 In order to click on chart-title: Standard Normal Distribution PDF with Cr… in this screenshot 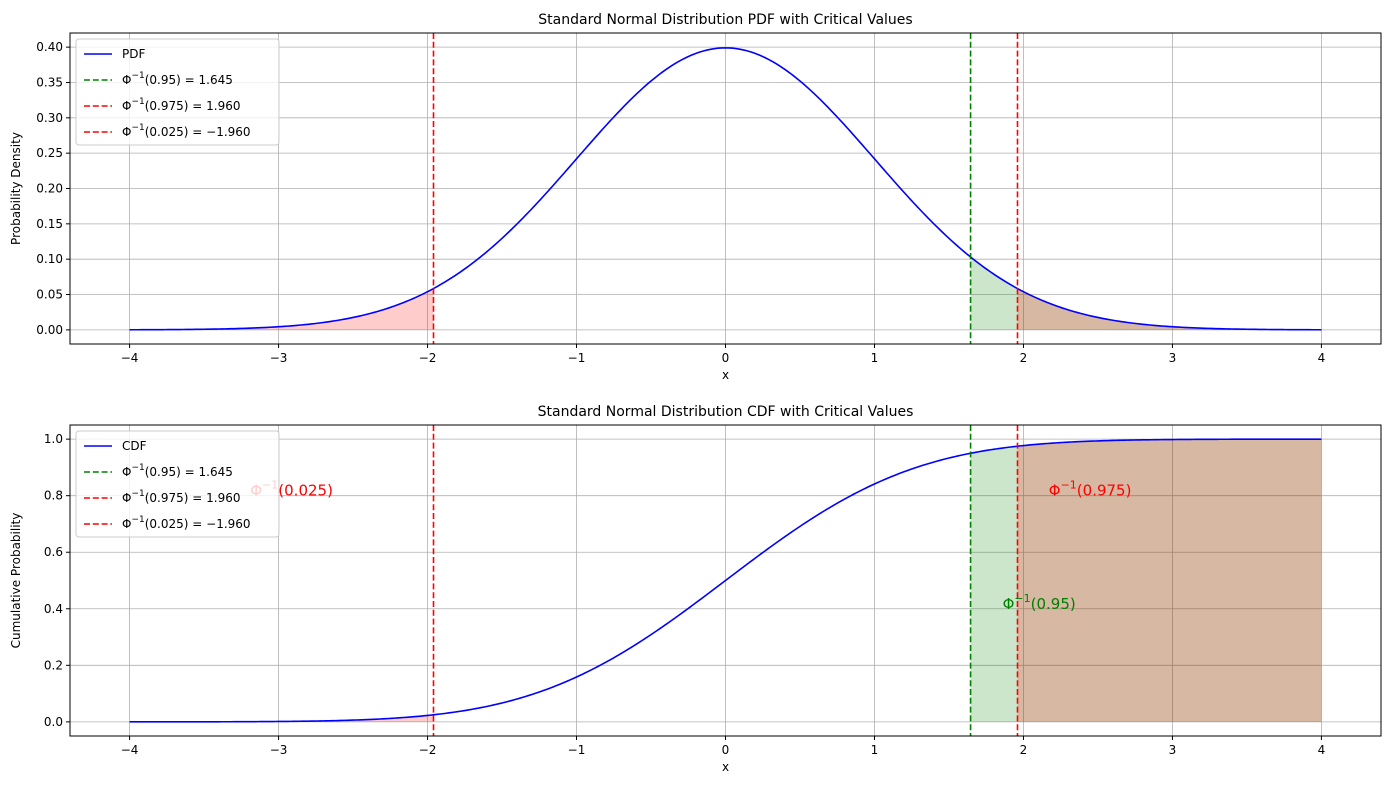, I will do `click(725, 20)`.